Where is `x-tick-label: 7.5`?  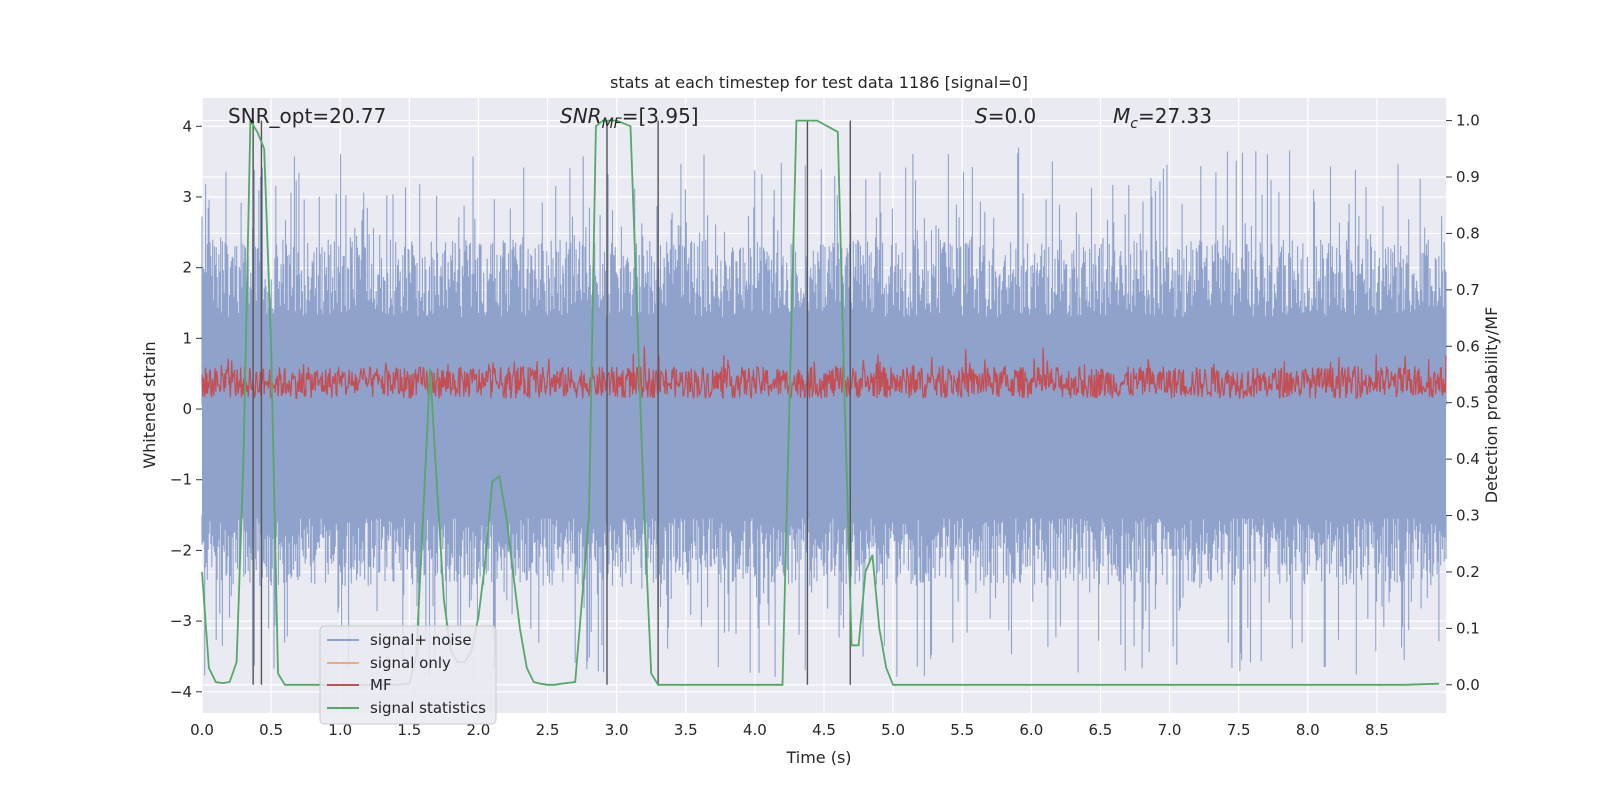
x-tick-label: 7.5 is located at coordinates (1239, 730).